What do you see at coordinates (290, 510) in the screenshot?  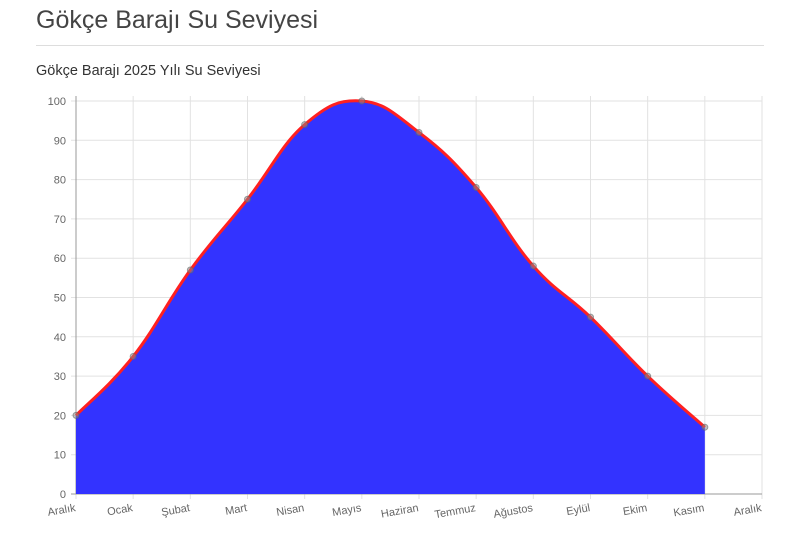 I see `x-tick-label: Nisan` at bounding box center [290, 510].